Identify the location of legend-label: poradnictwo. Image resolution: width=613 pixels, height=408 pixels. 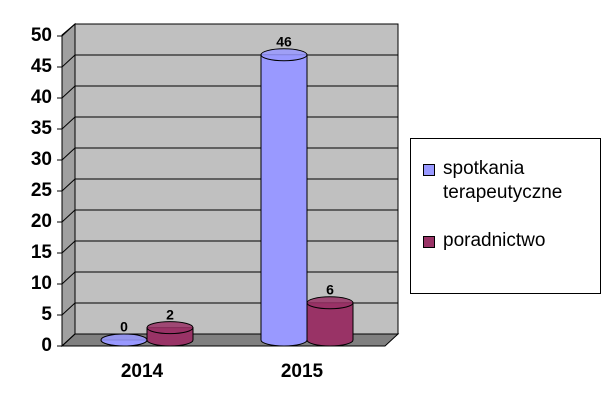
(494, 240).